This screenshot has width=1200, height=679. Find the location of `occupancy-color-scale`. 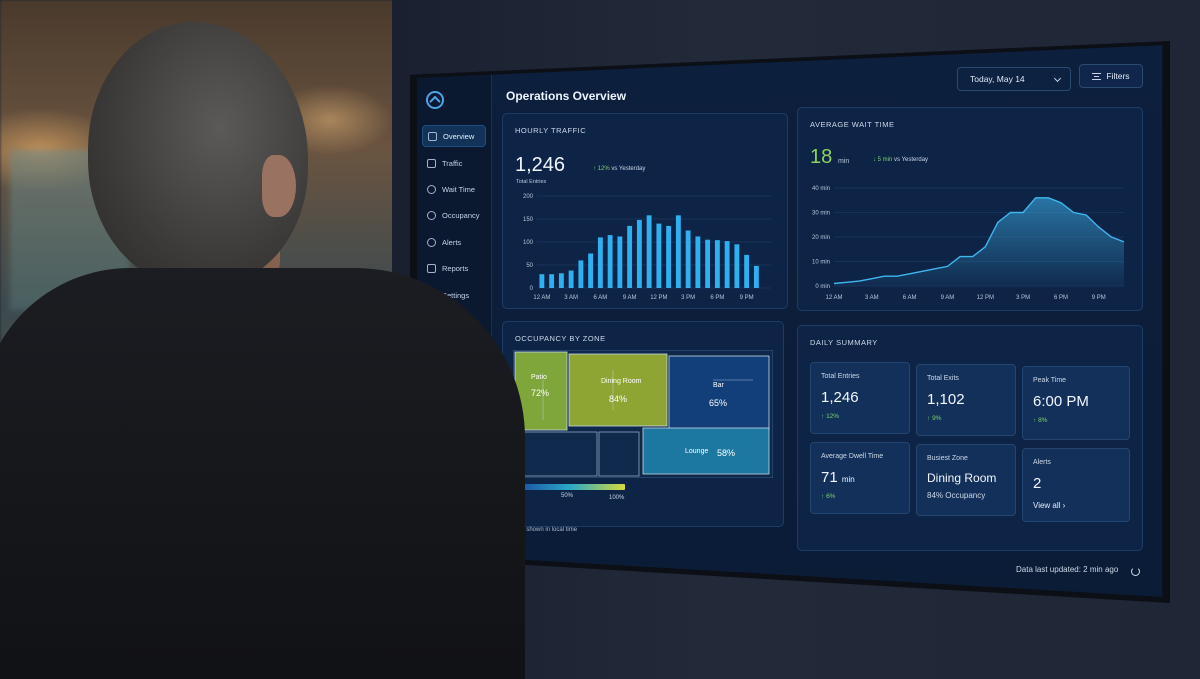

occupancy-color-scale is located at coordinates (570, 487).